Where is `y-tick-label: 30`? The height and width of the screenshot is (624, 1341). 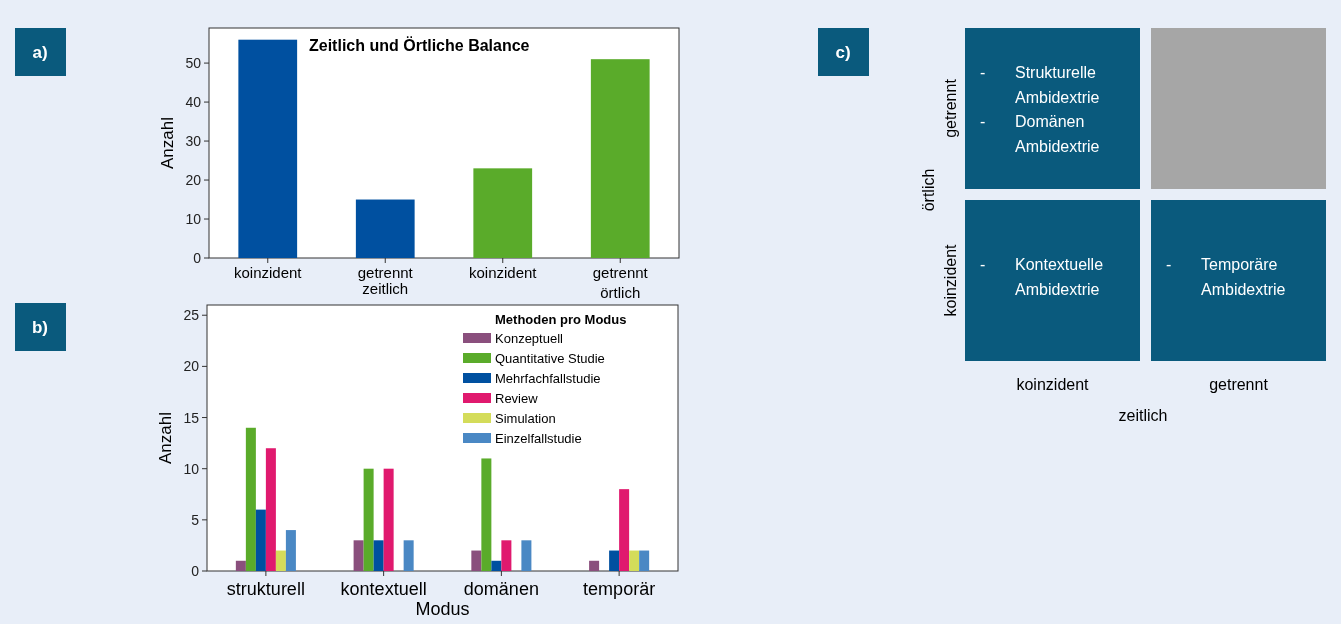
y-tick-label: 30 is located at coordinates (193, 141).